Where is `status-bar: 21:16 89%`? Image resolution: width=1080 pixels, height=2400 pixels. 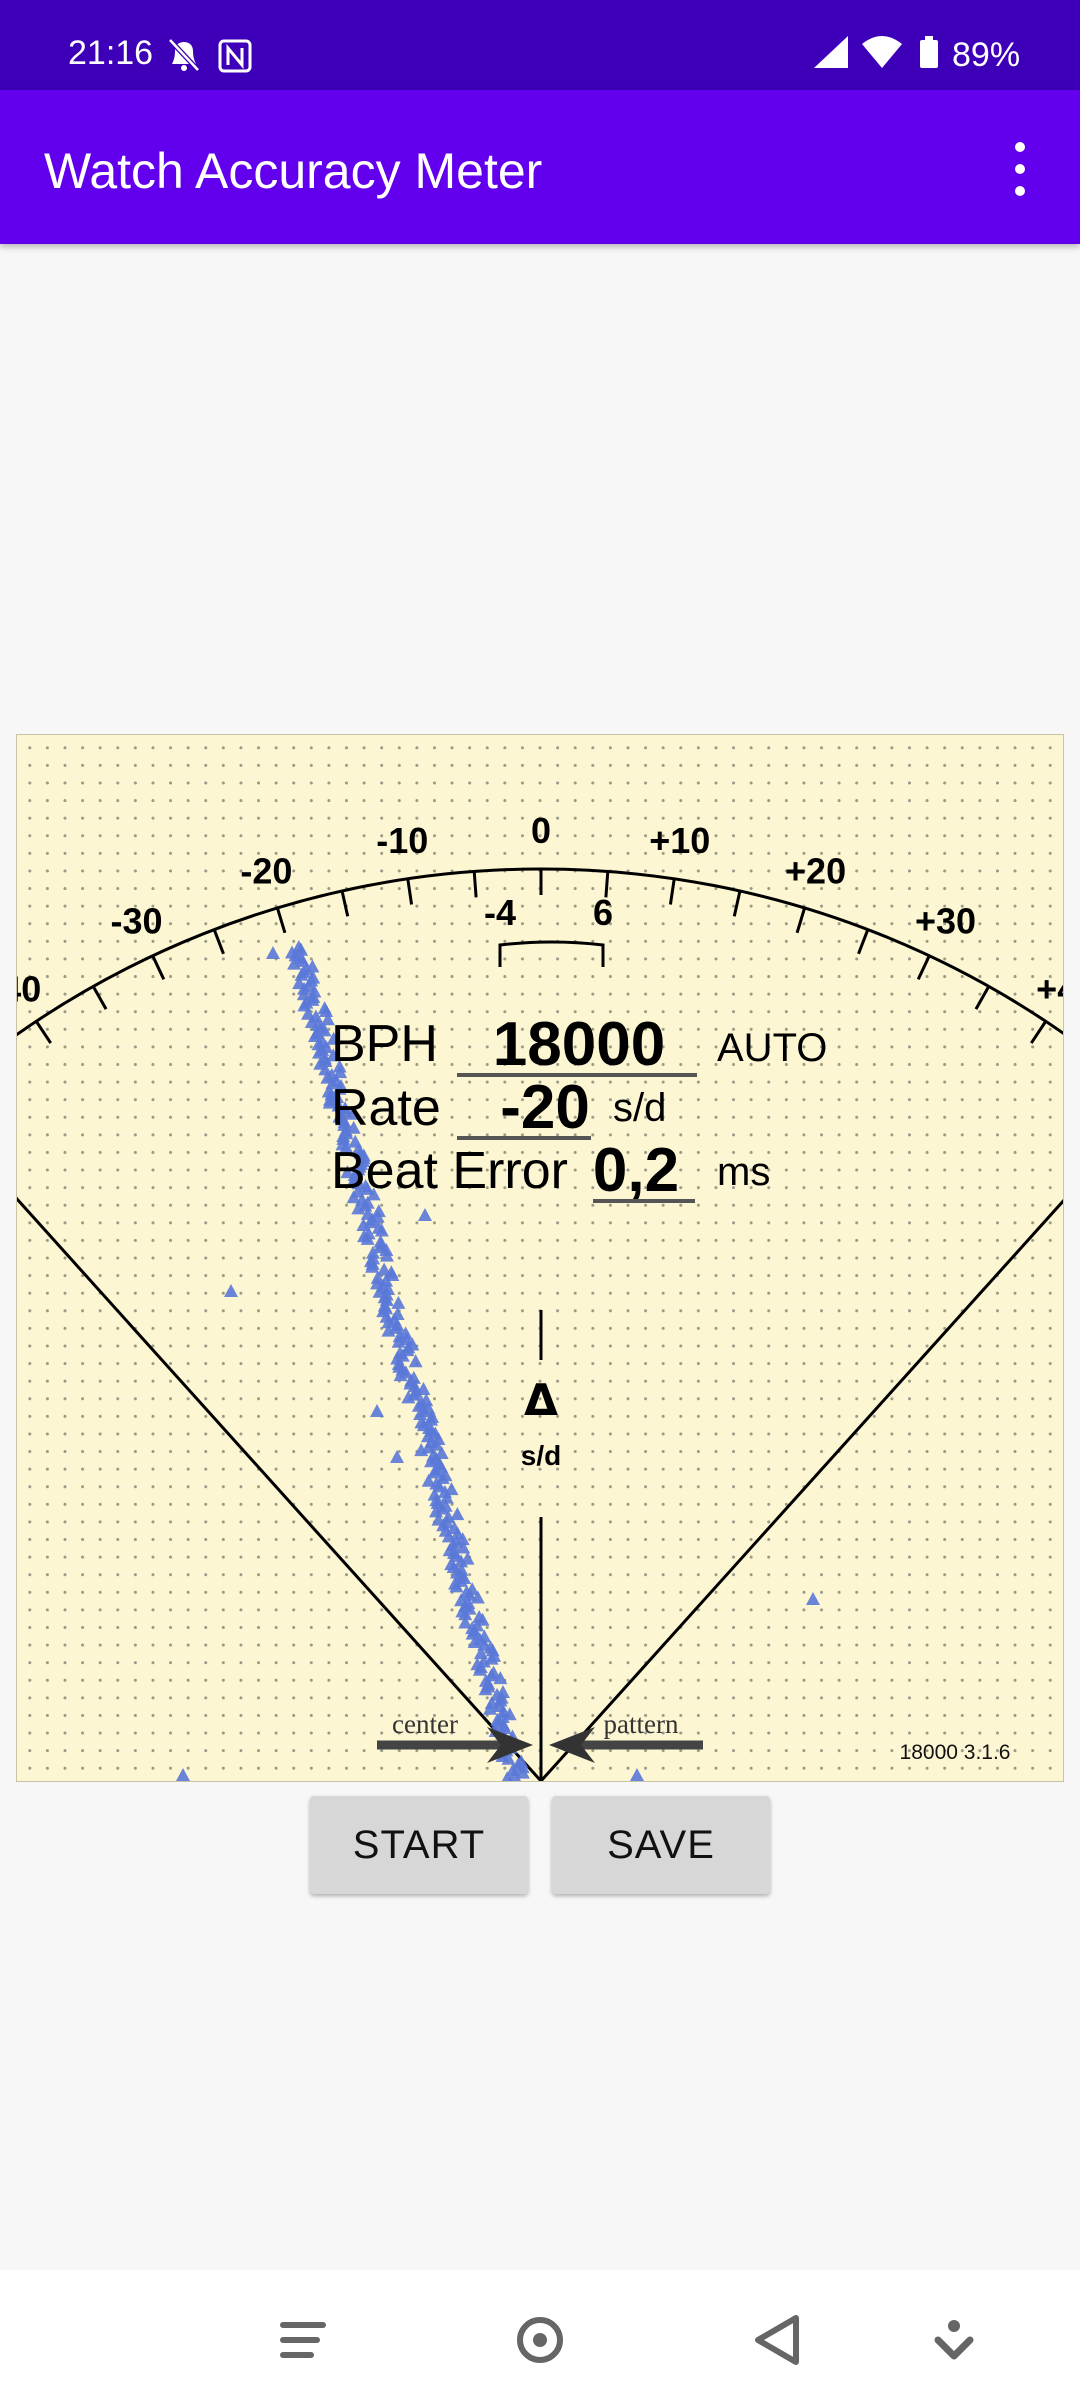 status-bar: 21:16 89% is located at coordinates (540, 45).